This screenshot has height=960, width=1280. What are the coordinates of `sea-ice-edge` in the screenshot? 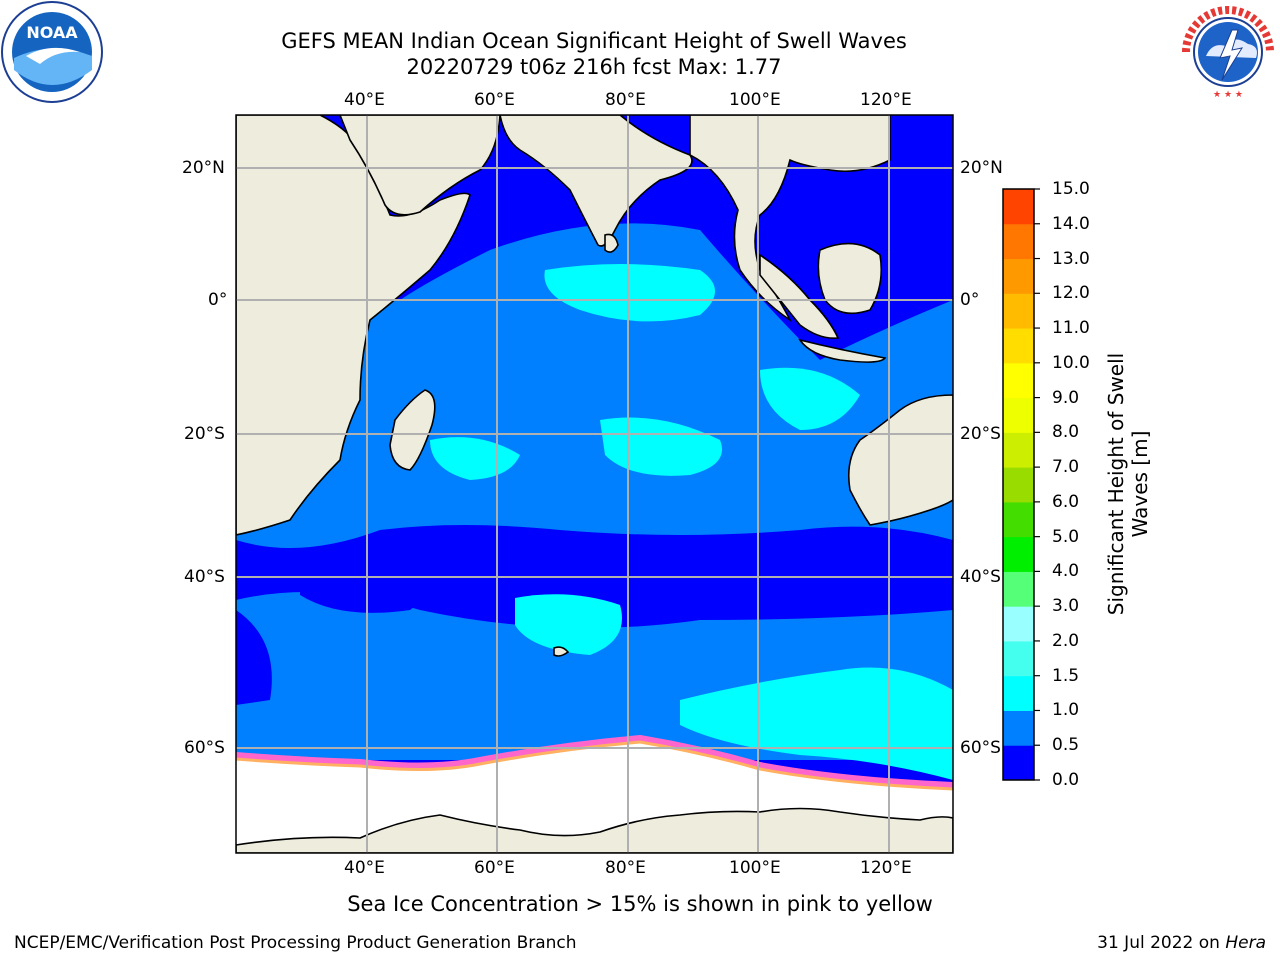 It's located at (594, 761).